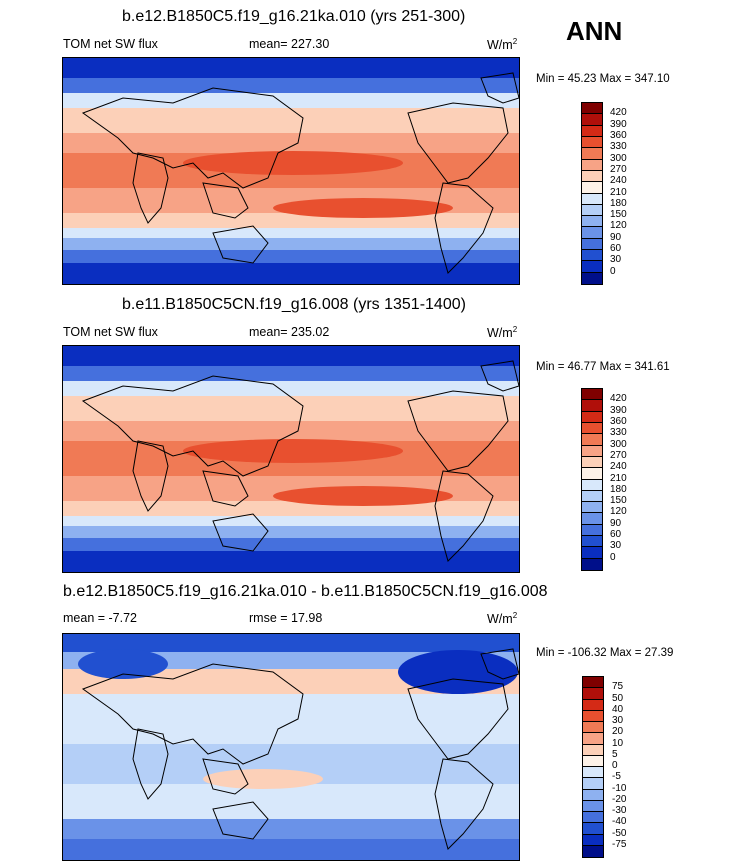 The image size is (733, 866). What do you see at coordinates (605, 653) in the screenshot?
I see `min-max-label: Min = -106.32 Max = 27.39` at bounding box center [605, 653].